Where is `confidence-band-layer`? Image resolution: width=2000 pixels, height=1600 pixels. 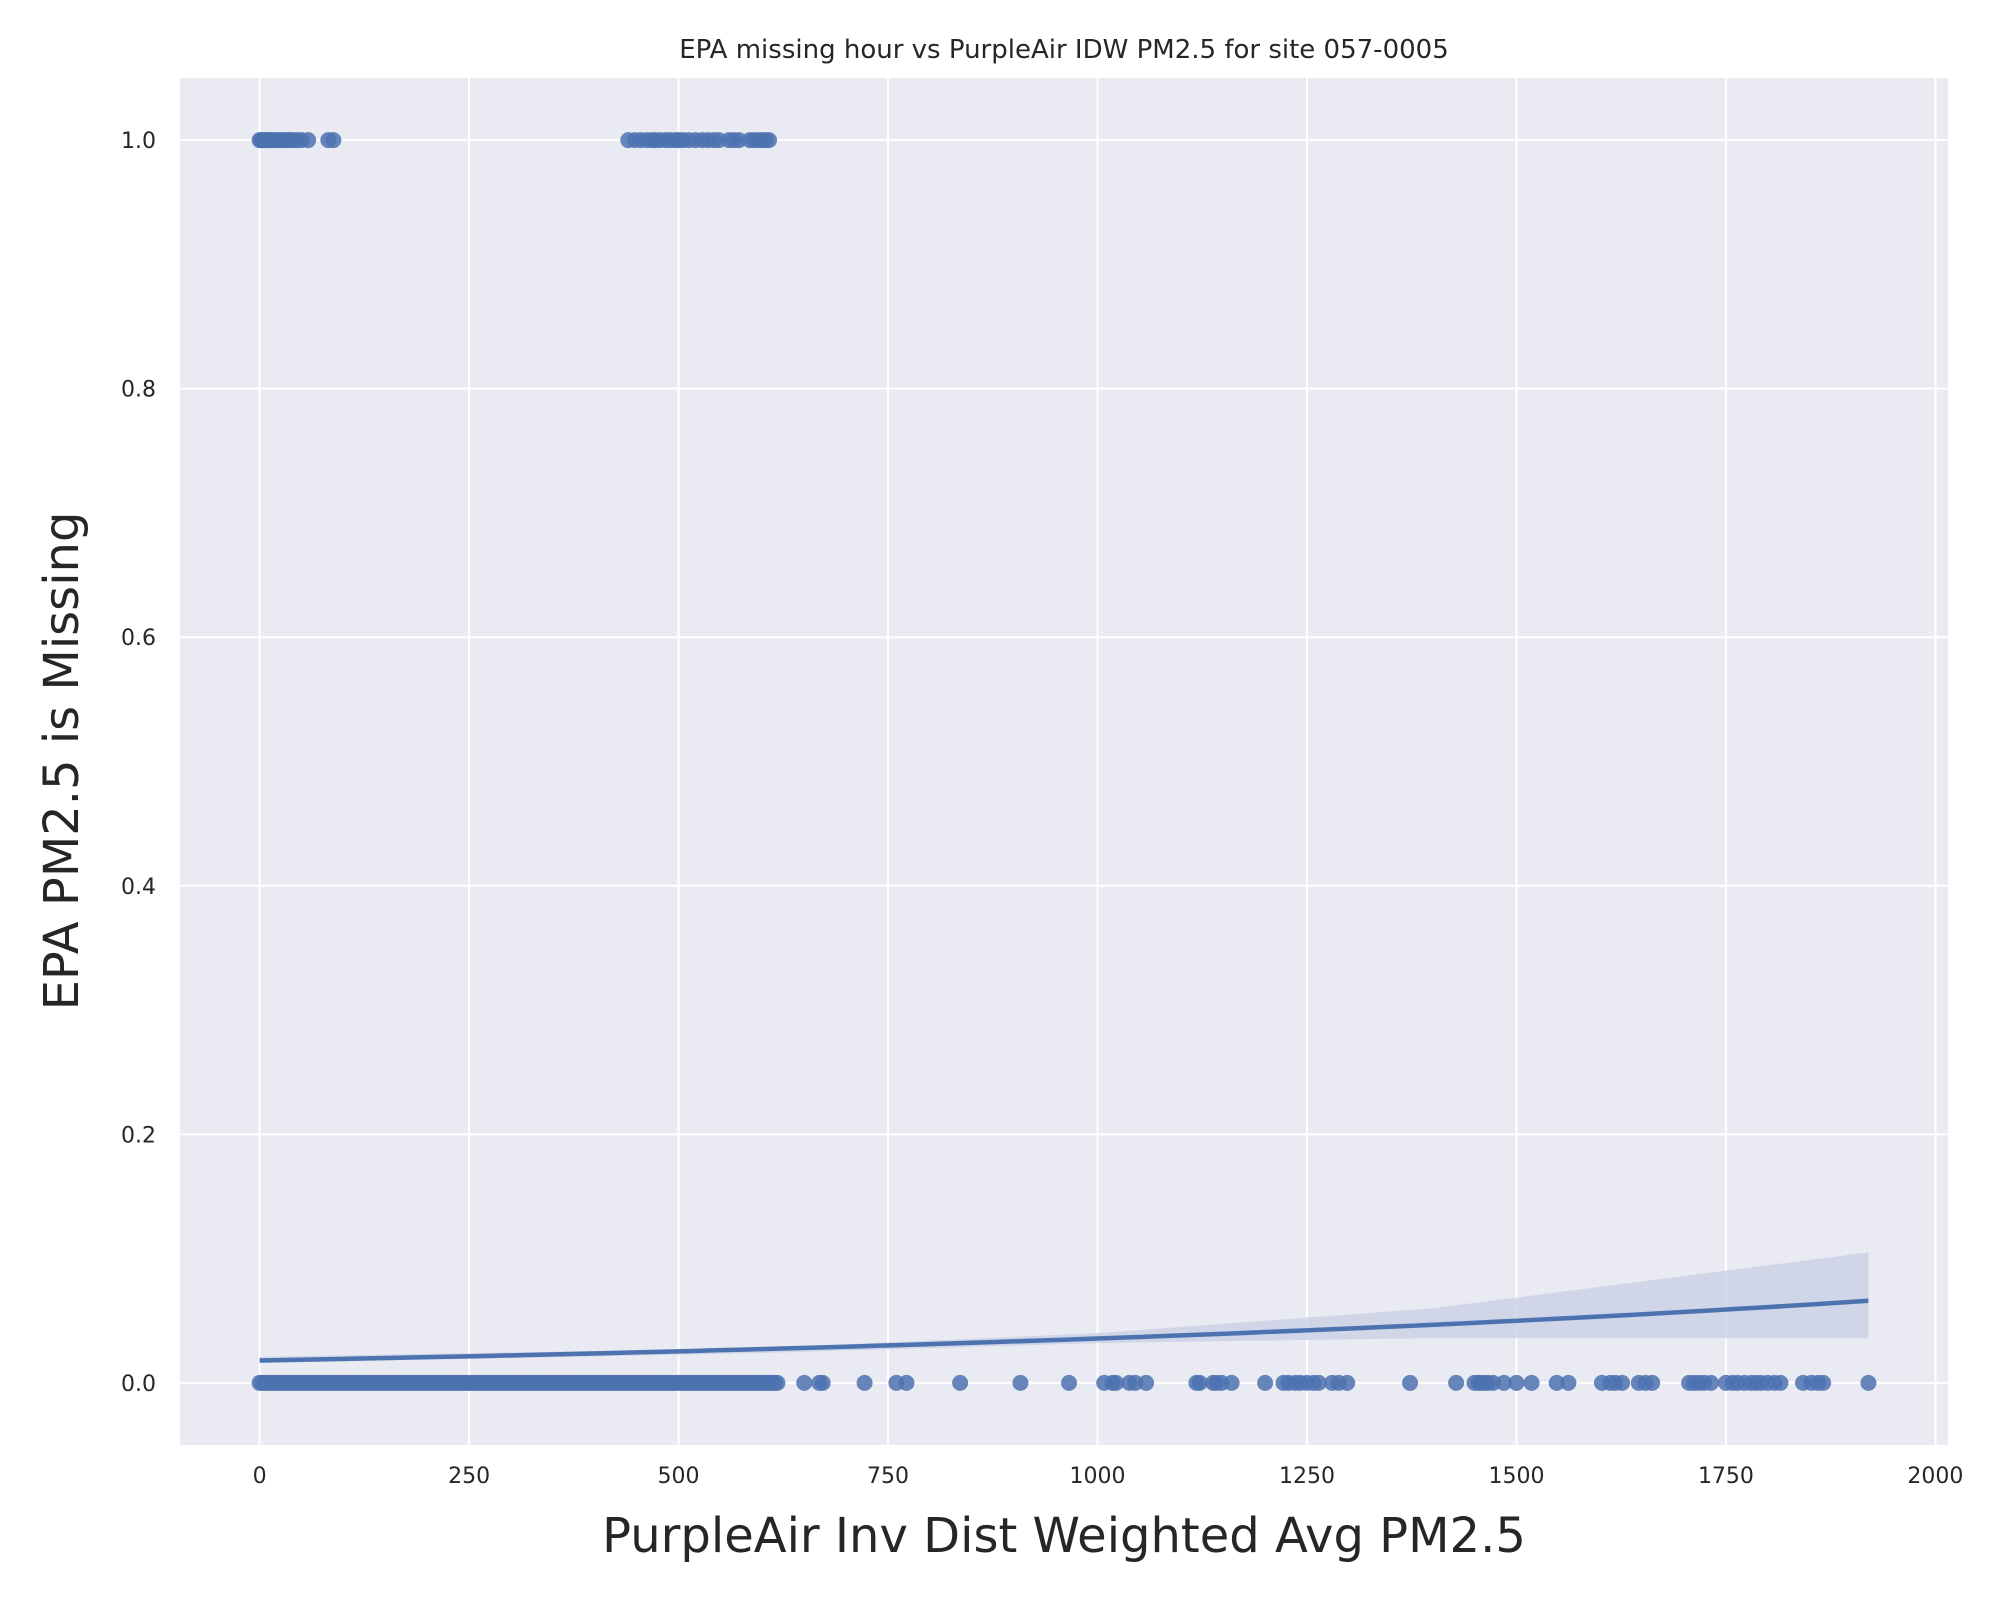 confidence-band-layer is located at coordinates (1064, 1307).